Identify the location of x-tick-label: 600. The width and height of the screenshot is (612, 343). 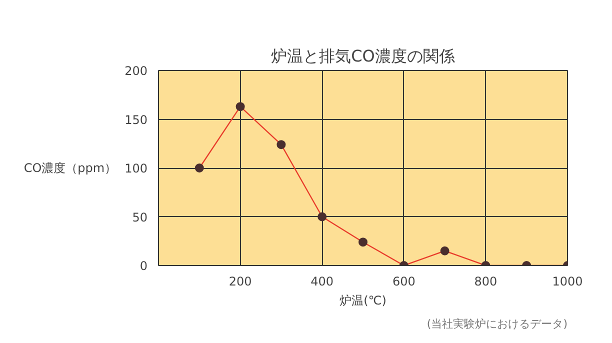
(404, 281).